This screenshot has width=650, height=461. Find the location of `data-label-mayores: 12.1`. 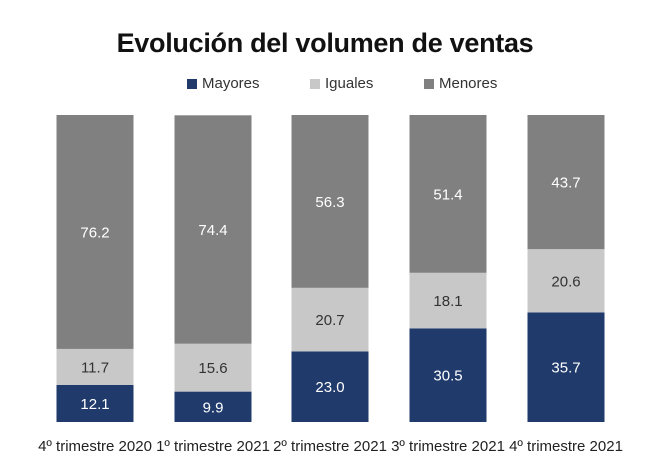

data-label-mayores: 12.1 is located at coordinates (94, 404).